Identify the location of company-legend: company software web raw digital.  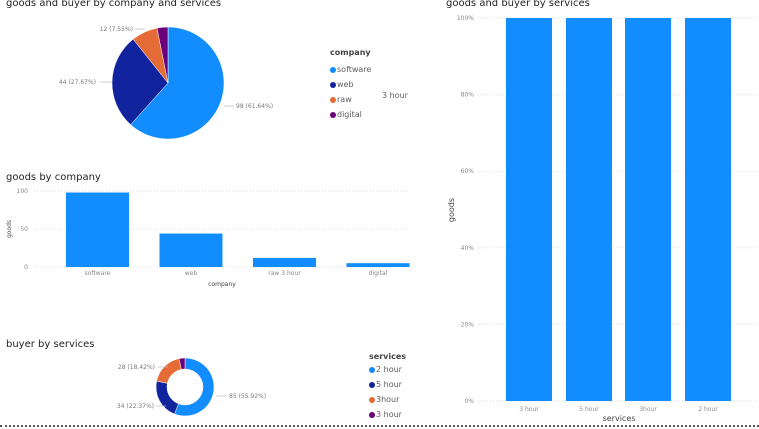
(350, 85).